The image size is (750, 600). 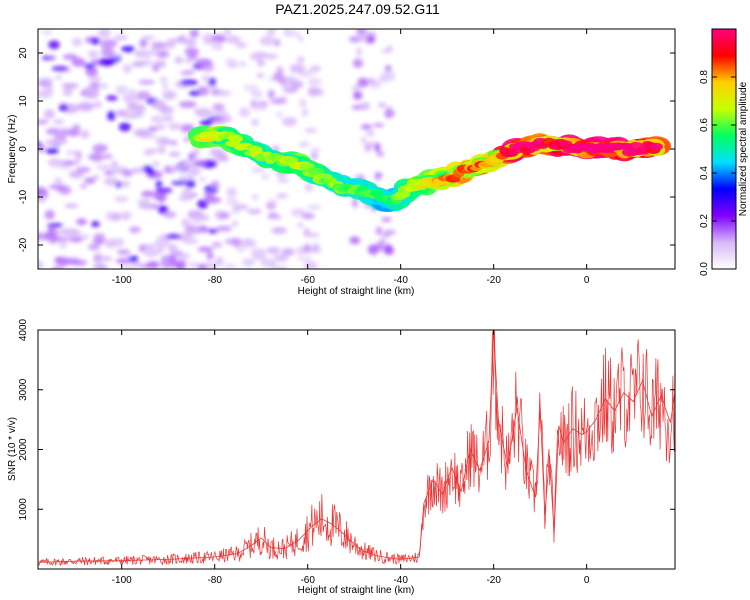 What do you see at coordinates (214, 280) in the screenshot?
I see `spectrogram-x-tick-label: -80` at bounding box center [214, 280].